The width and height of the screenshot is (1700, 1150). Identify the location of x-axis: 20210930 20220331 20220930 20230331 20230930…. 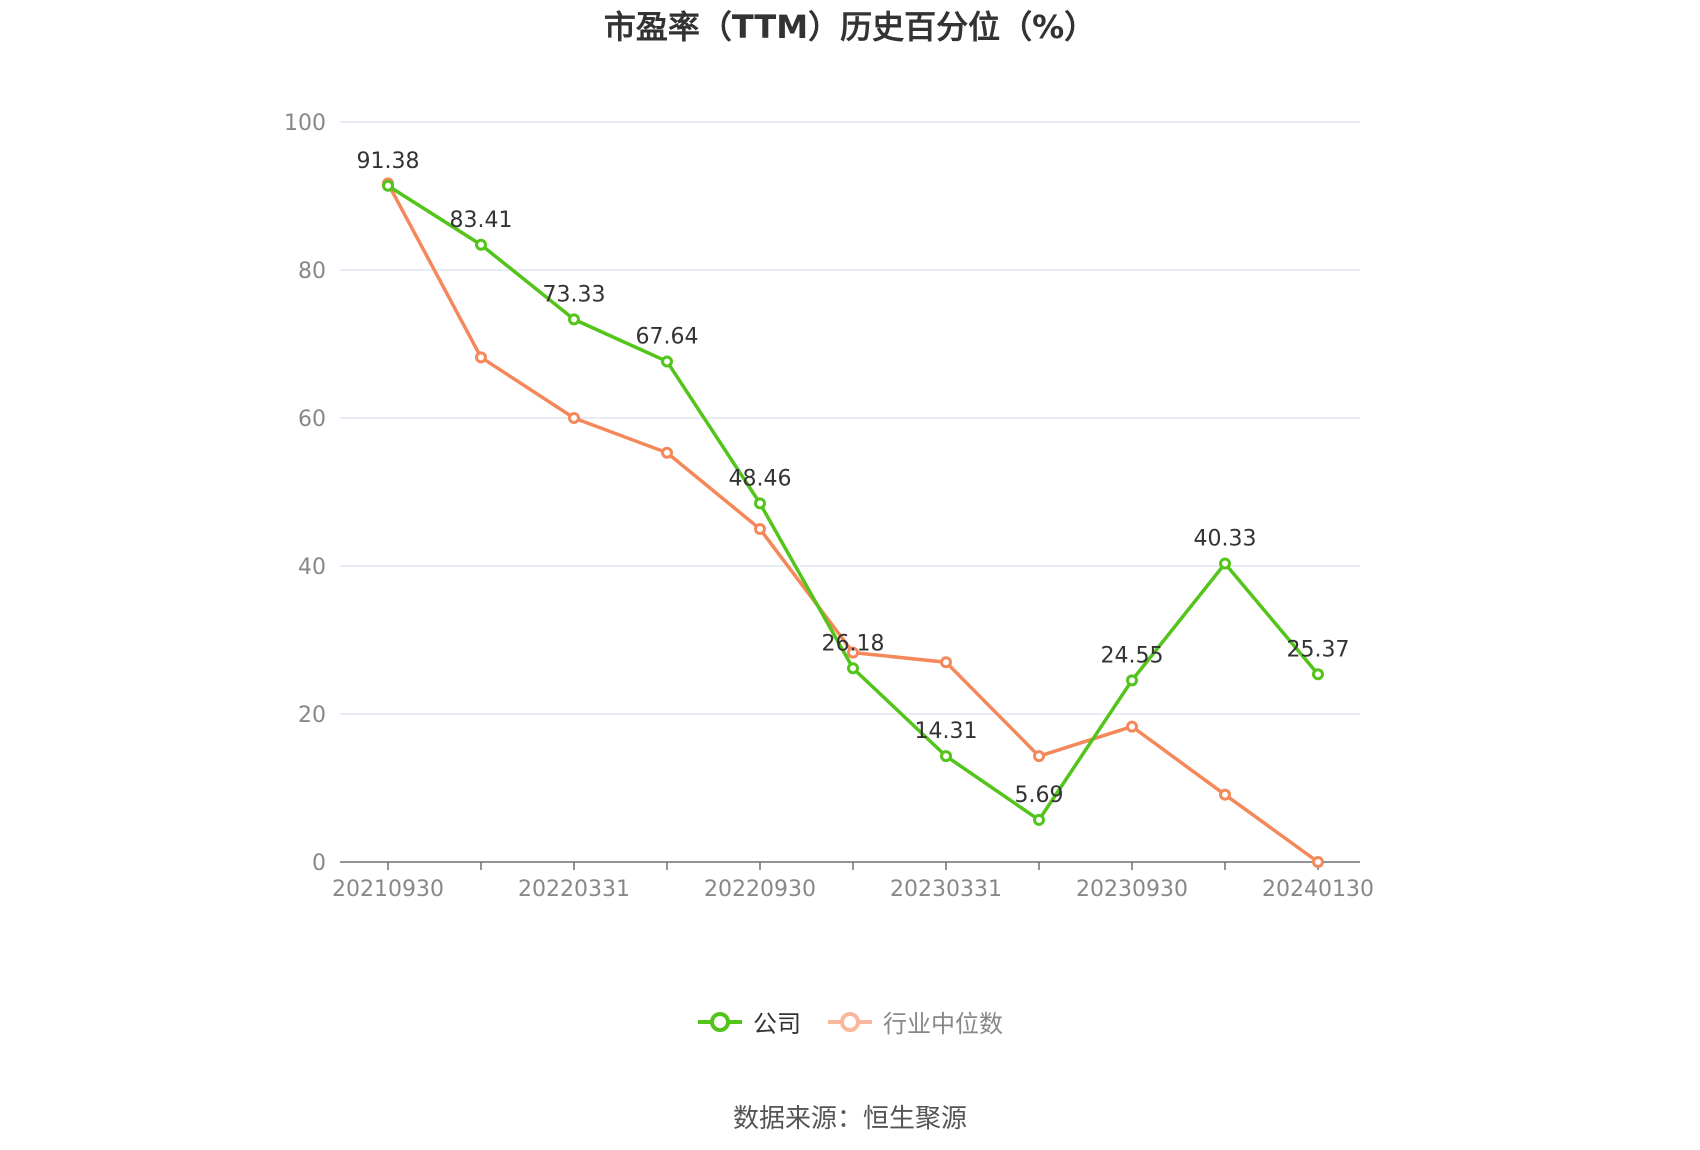
(853, 881).